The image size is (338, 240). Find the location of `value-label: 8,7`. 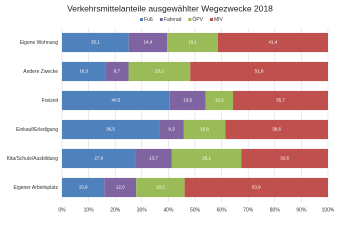

value-label: 8,7 is located at coordinates (117, 71).